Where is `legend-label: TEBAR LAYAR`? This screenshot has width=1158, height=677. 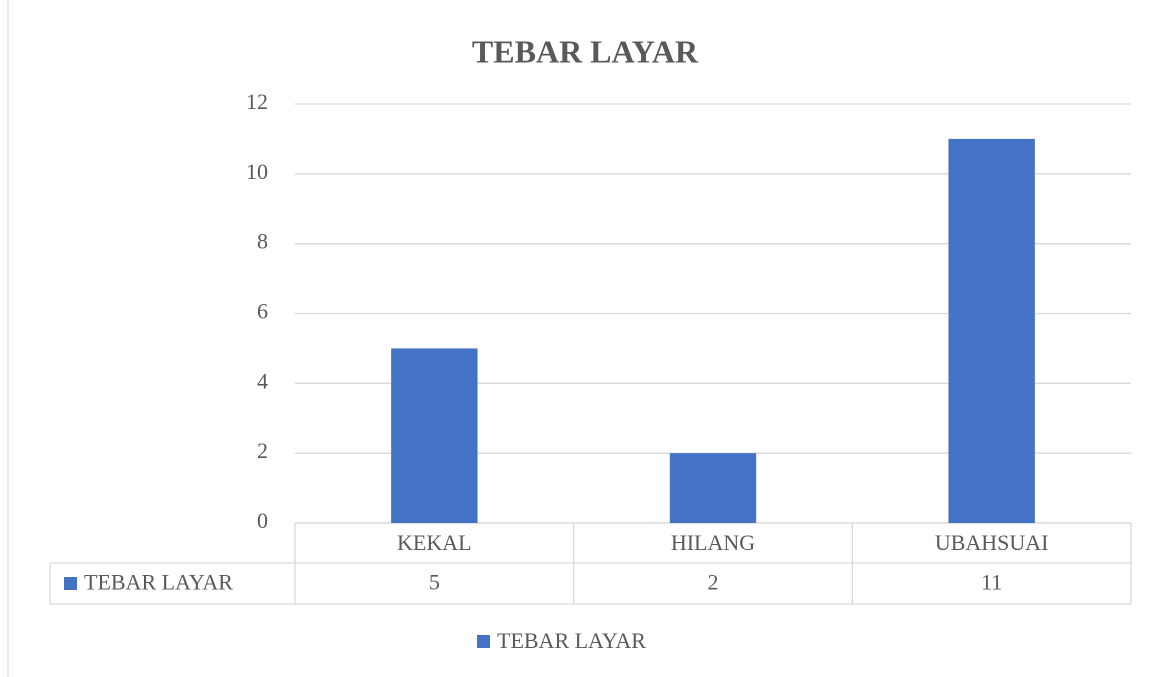 legend-label: TEBAR LAYAR is located at coordinates (571, 640).